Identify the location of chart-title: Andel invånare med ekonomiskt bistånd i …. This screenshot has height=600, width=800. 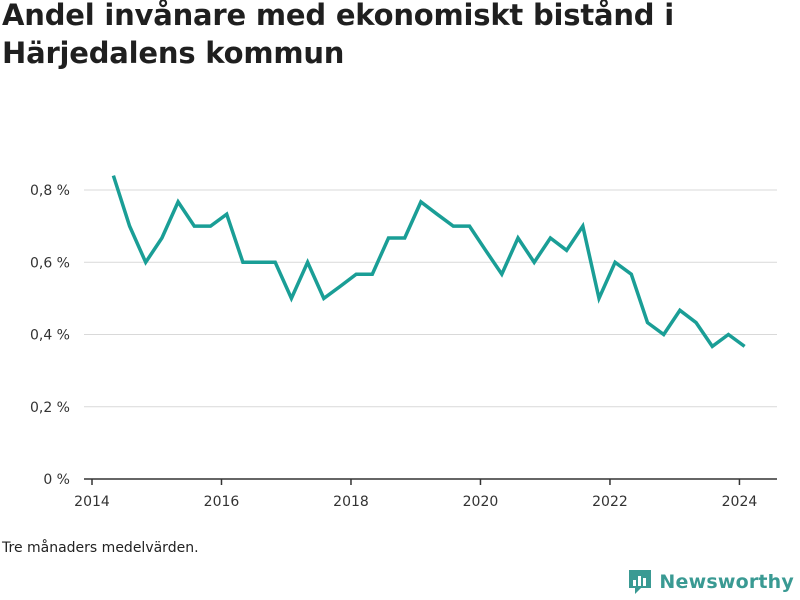
(338, 35).